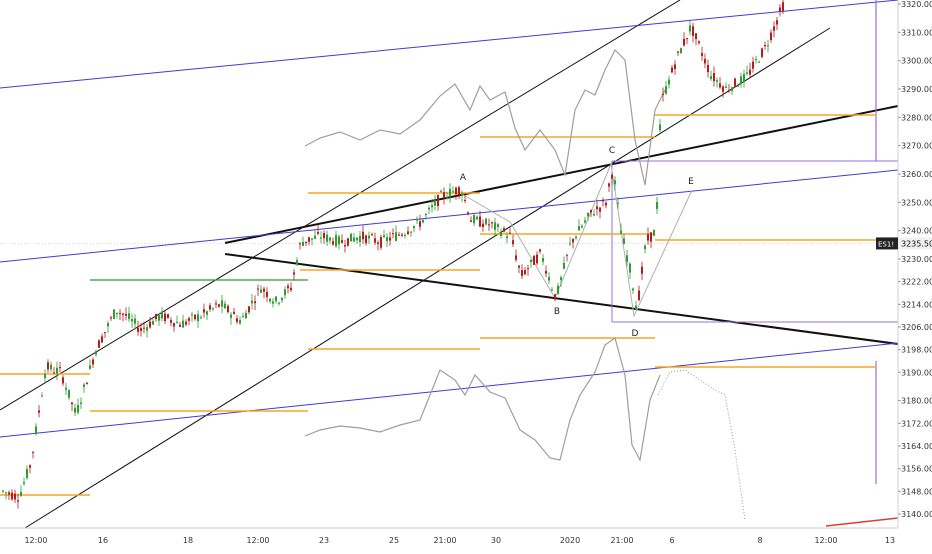 The width and height of the screenshot is (932, 554). Describe the element at coordinates (916, 491) in the screenshot. I see `y-tick-label: 3148.00` at that location.